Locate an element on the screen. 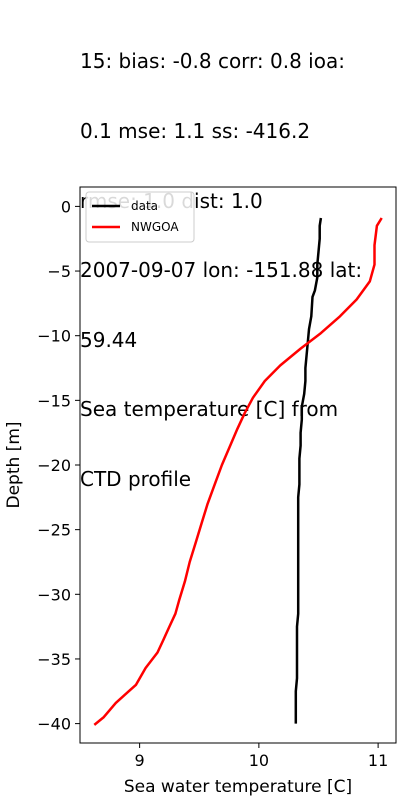  y-tick-label: −5 is located at coordinates (59, 271).